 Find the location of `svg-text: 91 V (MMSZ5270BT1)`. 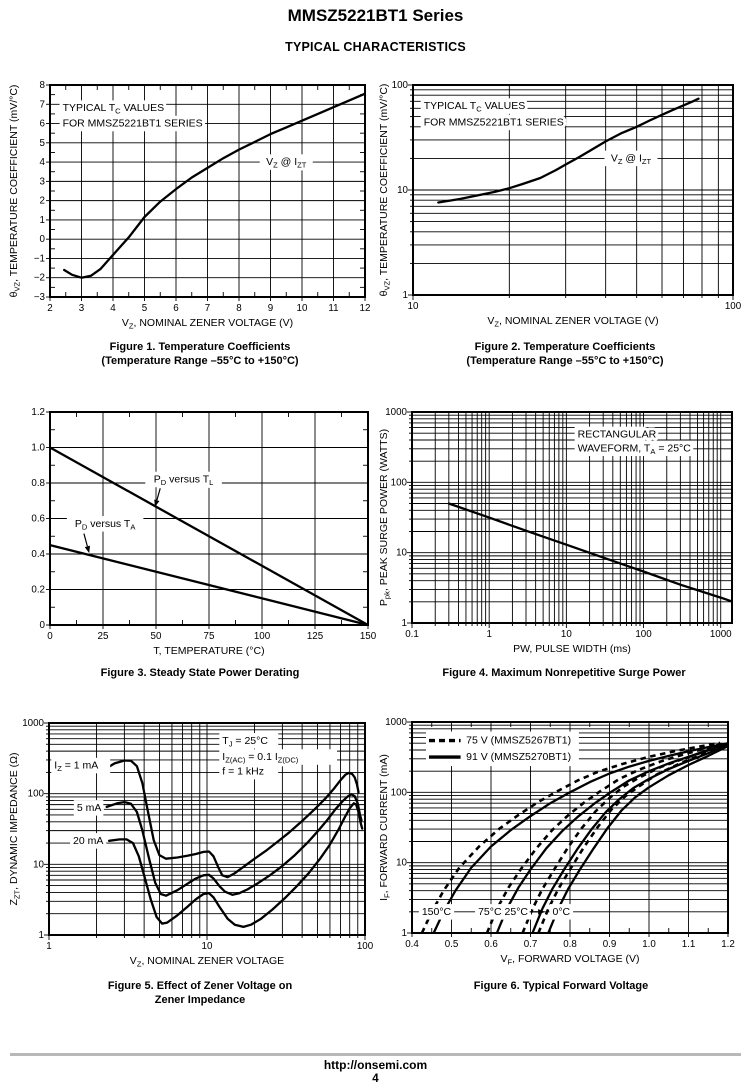

svg-text: 91 V (MMSZ5270BT1) is located at coordinates (518, 757).